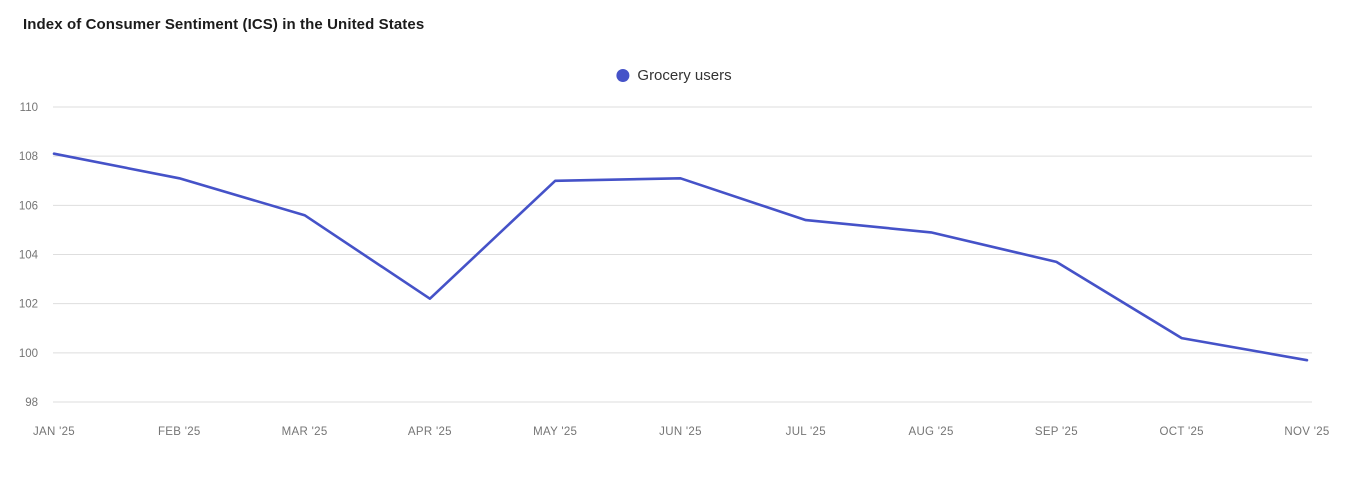 This screenshot has height=480, width=1348. Describe the element at coordinates (555, 432) in the screenshot. I see `x-tick-label-may-25: MAY '25` at that location.